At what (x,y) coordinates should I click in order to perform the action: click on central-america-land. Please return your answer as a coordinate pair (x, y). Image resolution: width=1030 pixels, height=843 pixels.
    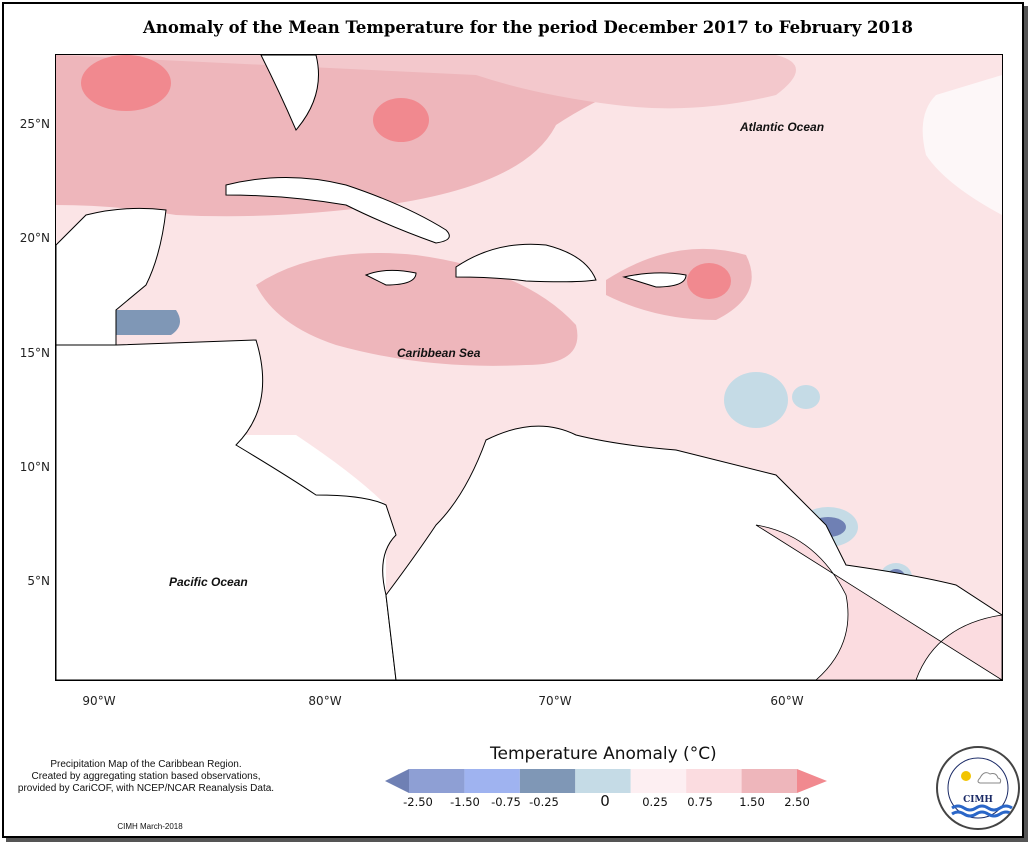
    Looking at the image, I should click on (226, 509).